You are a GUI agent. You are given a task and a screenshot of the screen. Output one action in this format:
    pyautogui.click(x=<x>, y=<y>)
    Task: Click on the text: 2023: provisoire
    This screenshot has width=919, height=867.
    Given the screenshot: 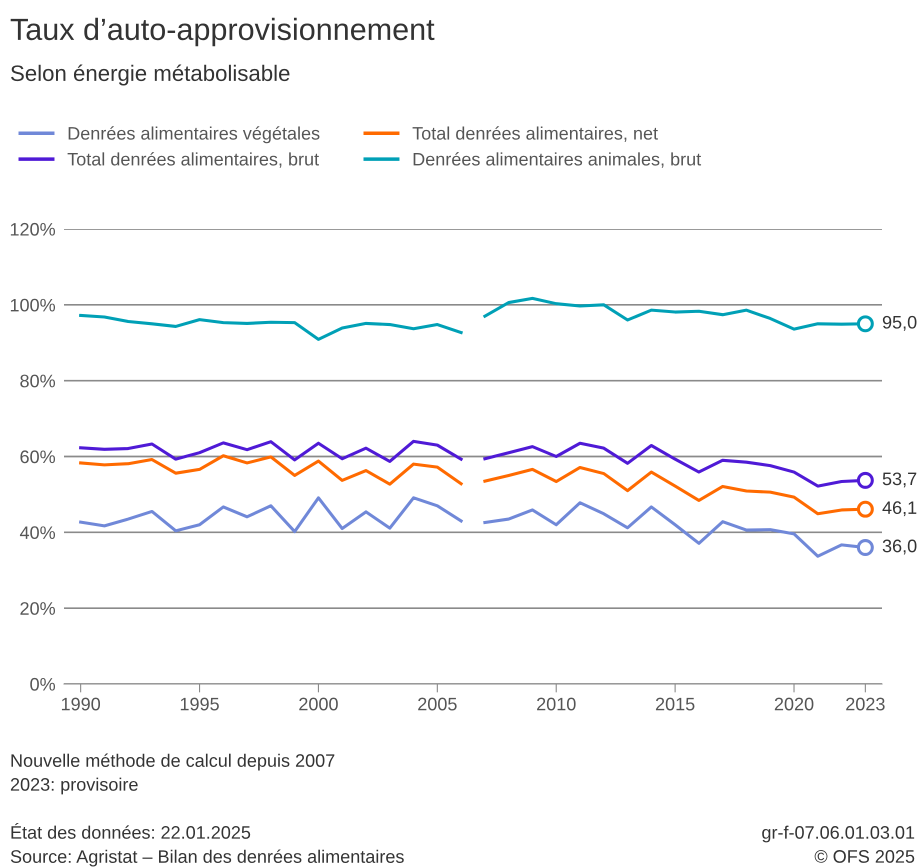 What is the action you would take?
    pyautogui.click(x=74, y=786)
    